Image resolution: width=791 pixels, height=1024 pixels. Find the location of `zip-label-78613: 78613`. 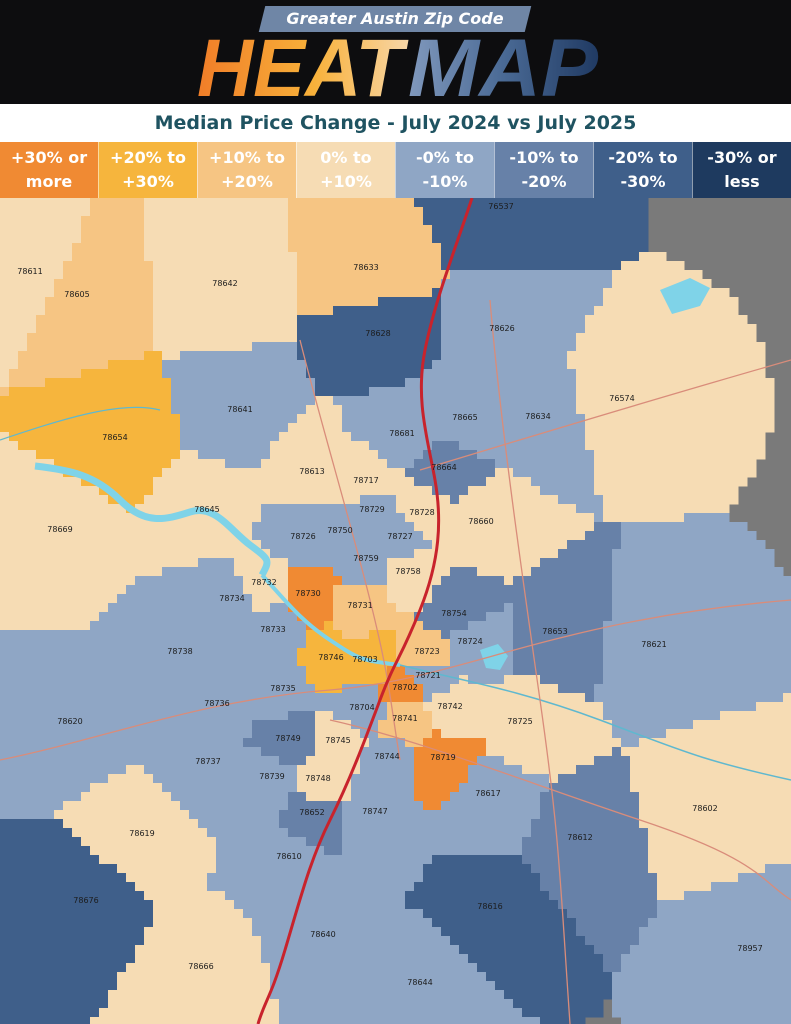

zip-label-78613: 78613 is located at coordinates (311, 471).